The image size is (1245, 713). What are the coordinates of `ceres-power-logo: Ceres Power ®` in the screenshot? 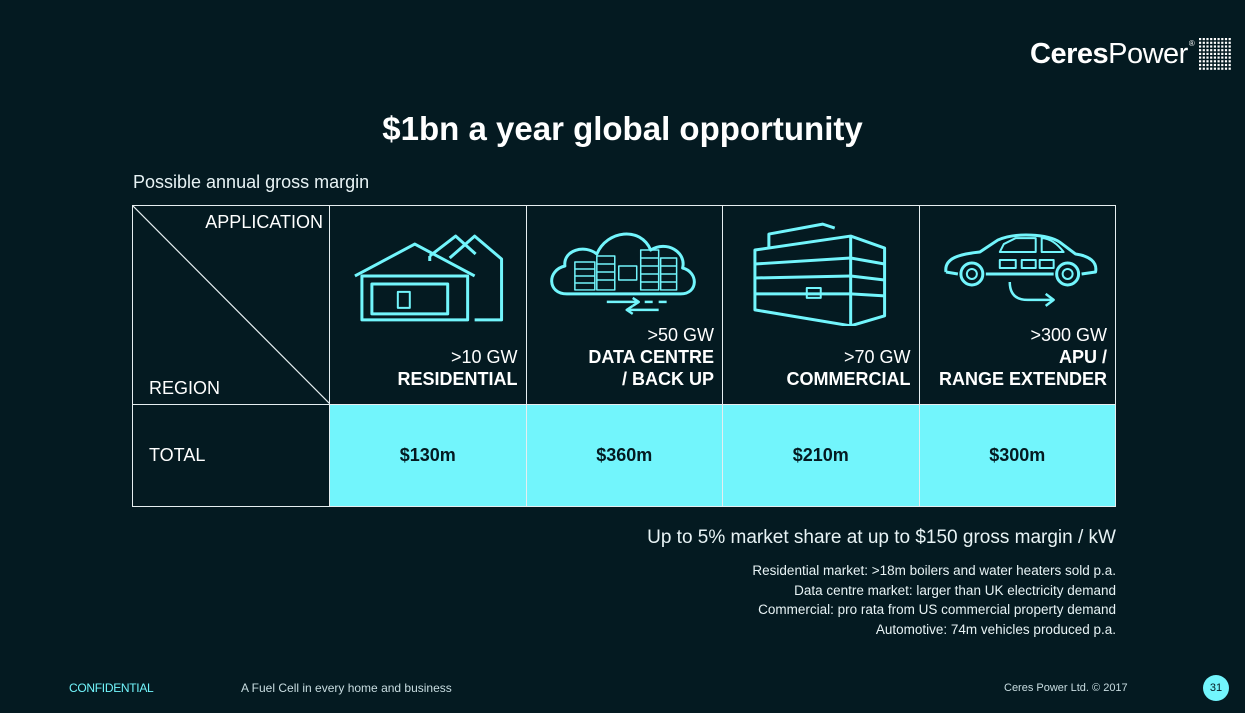 It's located at (1131, 54).